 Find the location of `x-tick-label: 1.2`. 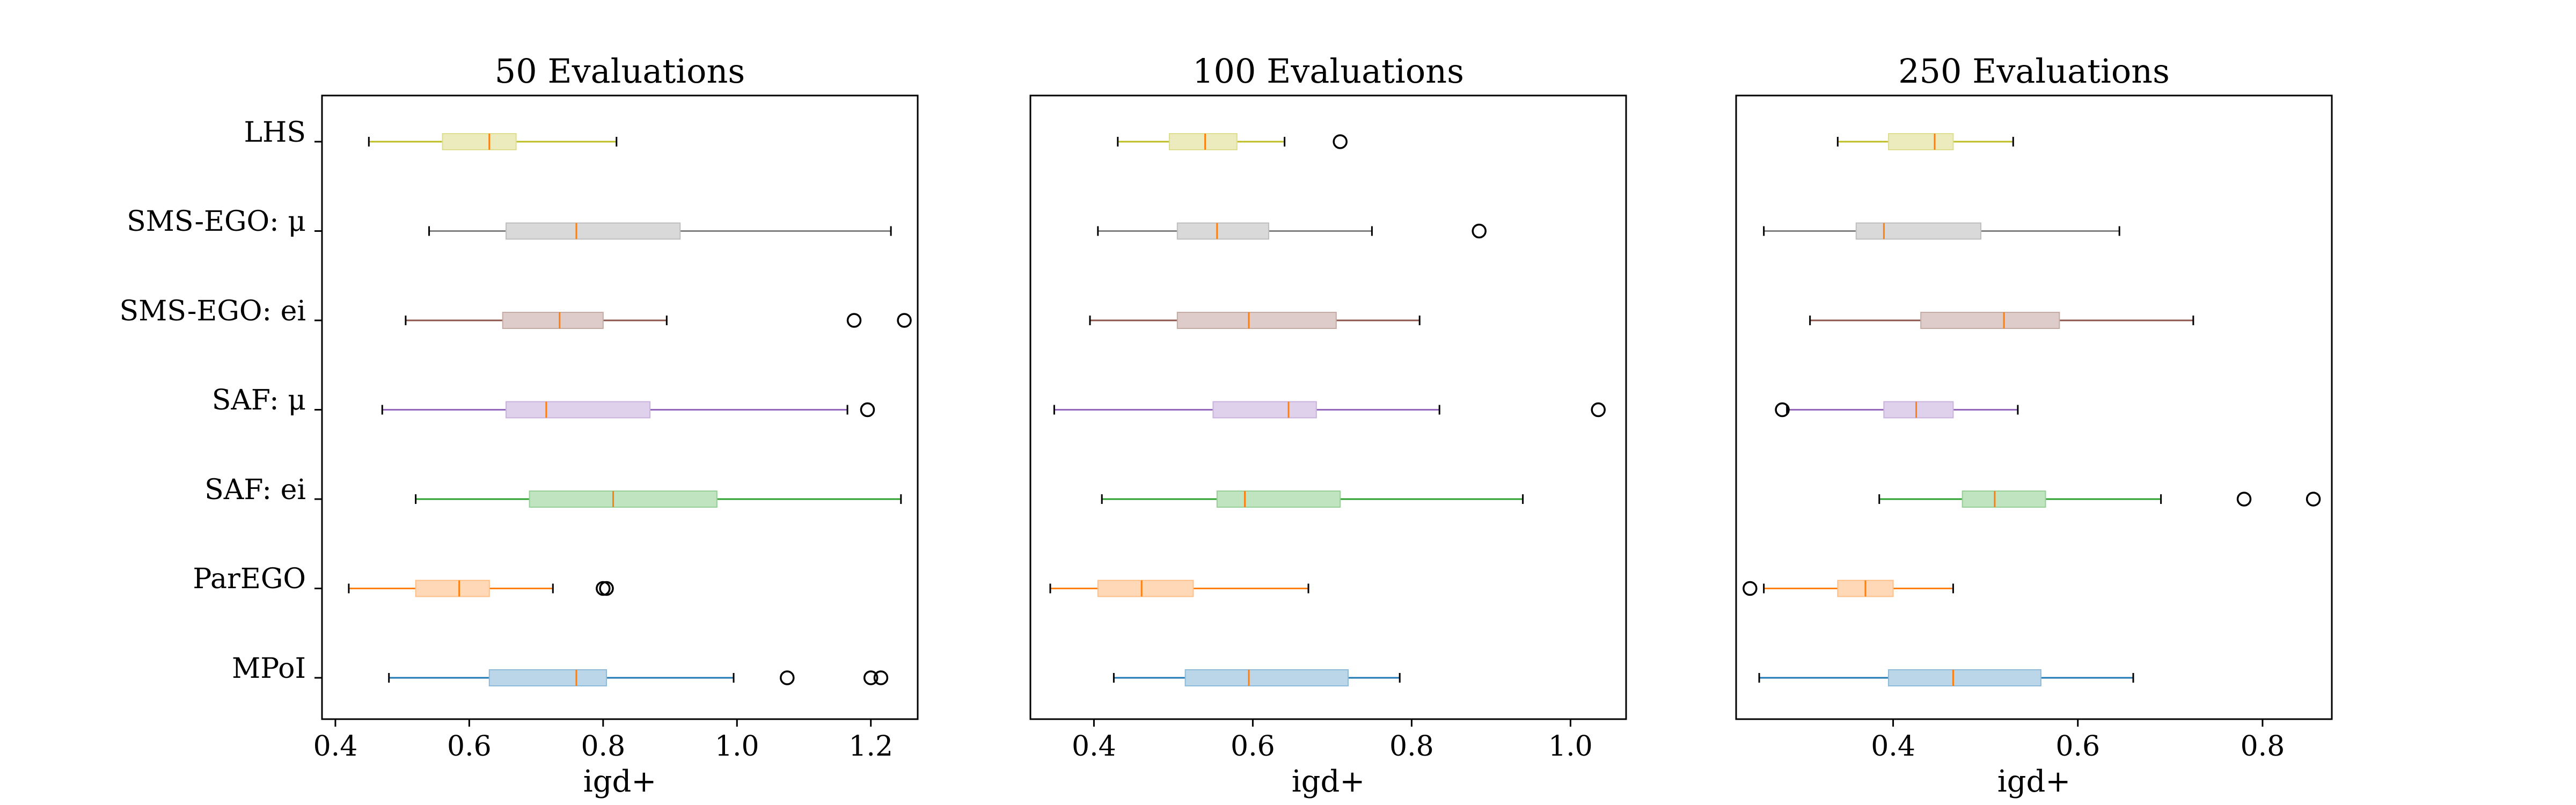

x-tick-label: 1.2 is located at coordinates (870, 746).